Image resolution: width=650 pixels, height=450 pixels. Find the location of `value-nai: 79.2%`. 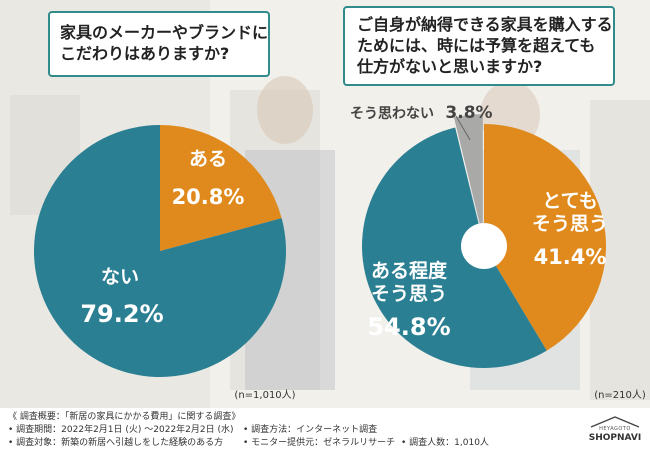

value-nai: 79.2% is located at coordinates (121, 314).